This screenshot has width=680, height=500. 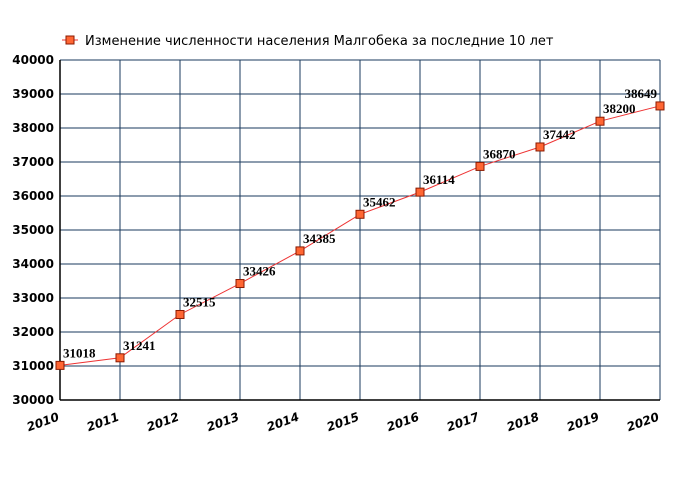 I want to click on data-label: 32515, so click(x=199, y=301).